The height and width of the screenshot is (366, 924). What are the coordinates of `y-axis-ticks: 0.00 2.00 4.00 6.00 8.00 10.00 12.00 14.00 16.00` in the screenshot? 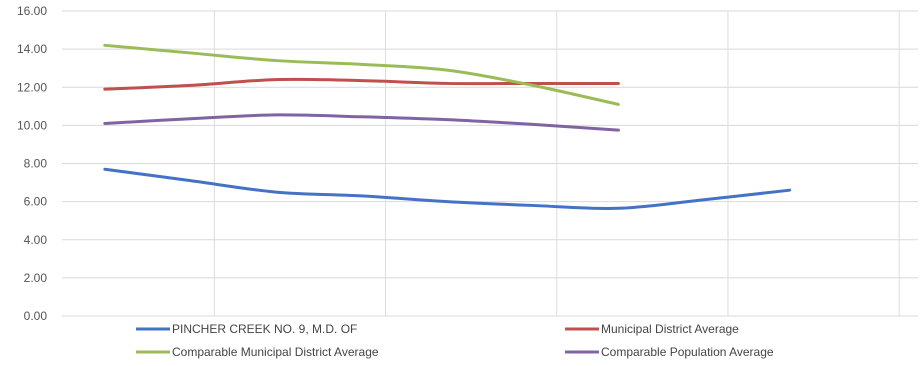 It's located at (32, 163).